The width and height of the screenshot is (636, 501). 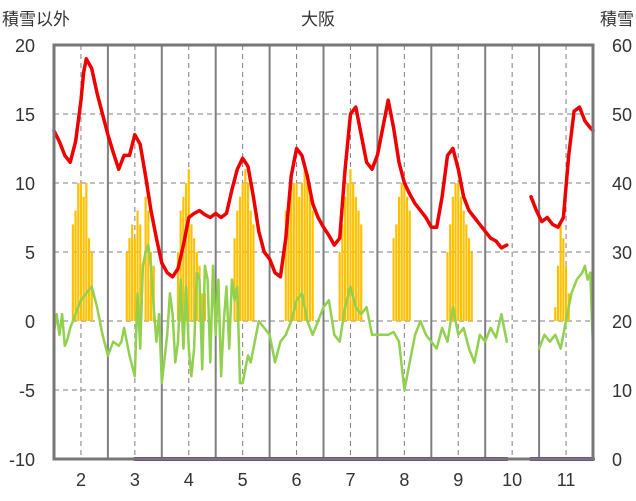 I want to click on x-tick-label: 2, so click(x=81, y=480).